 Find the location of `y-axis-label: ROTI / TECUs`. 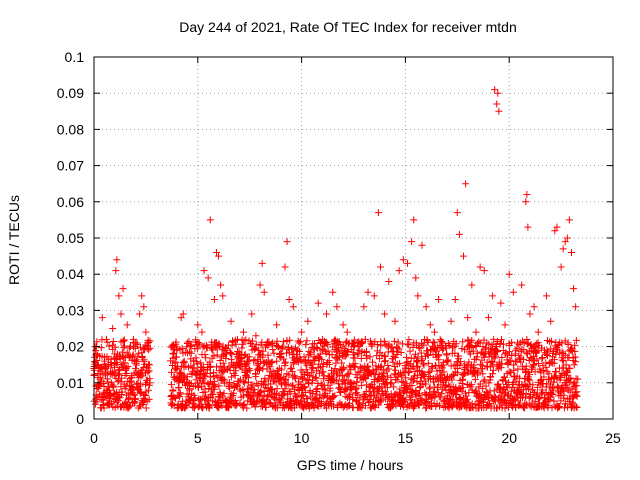

y-axis-label: ROTI / TECUs is located at coordinates (14, 240).